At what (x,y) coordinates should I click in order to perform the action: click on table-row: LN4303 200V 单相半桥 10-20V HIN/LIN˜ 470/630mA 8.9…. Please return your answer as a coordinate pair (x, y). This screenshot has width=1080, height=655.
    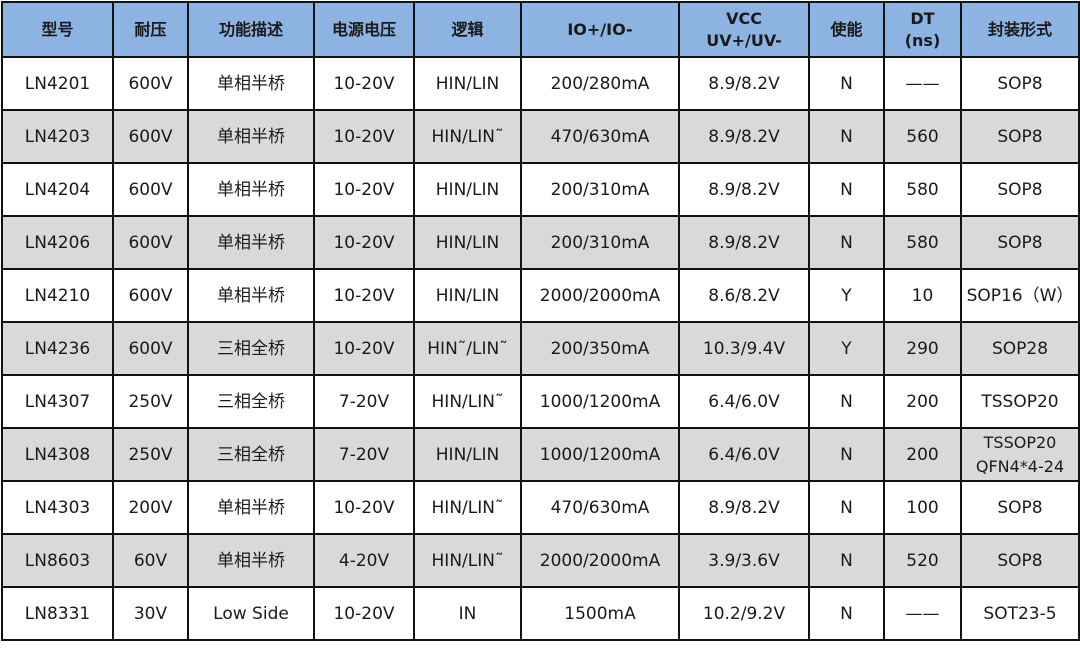
    Looking at the image, I should click on (540, 507).